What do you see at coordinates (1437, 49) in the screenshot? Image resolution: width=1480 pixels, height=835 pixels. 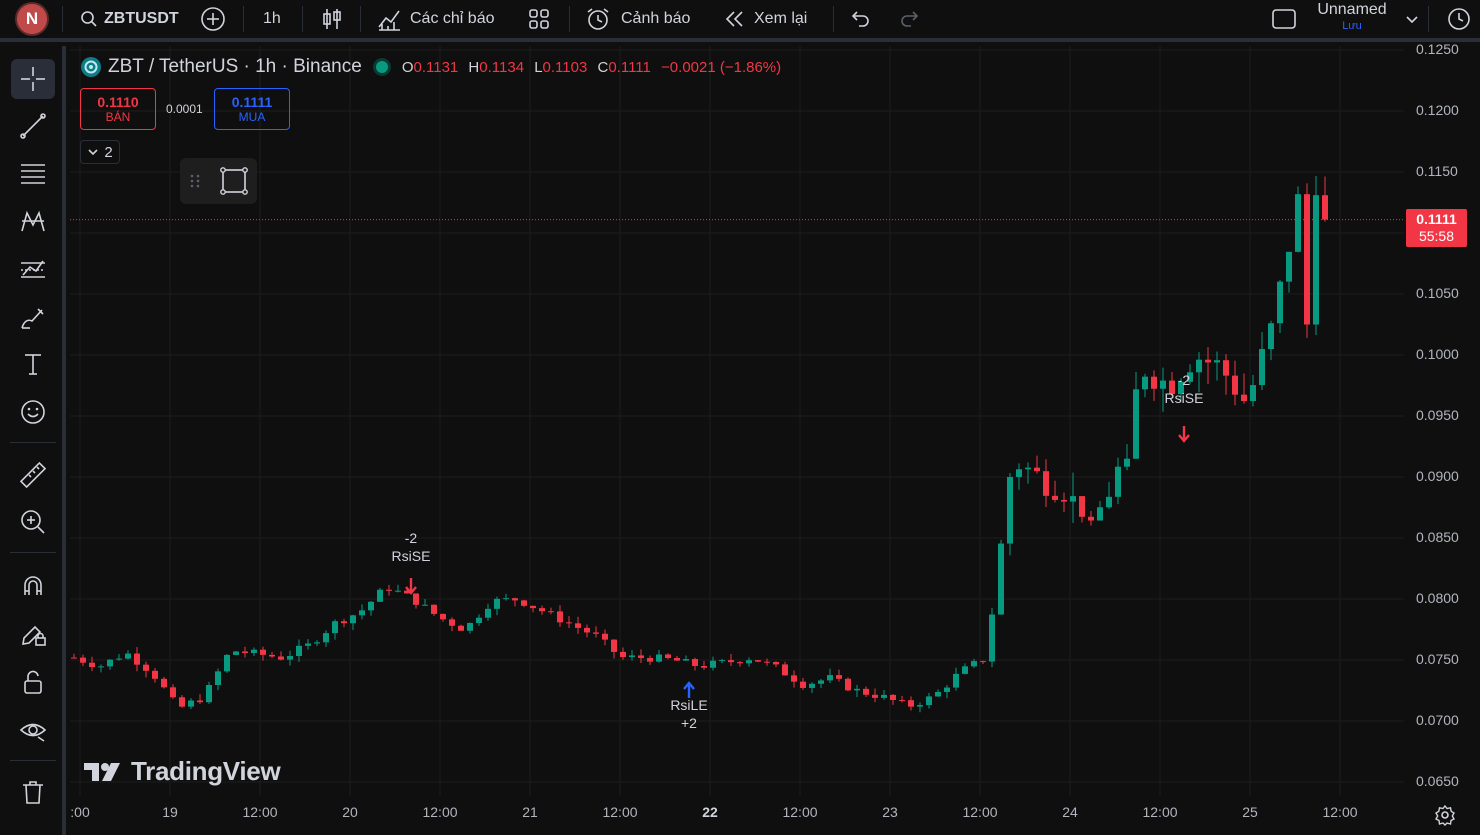 I see `price-tick-label: 0.1250` at bounding box center [1437, 49].